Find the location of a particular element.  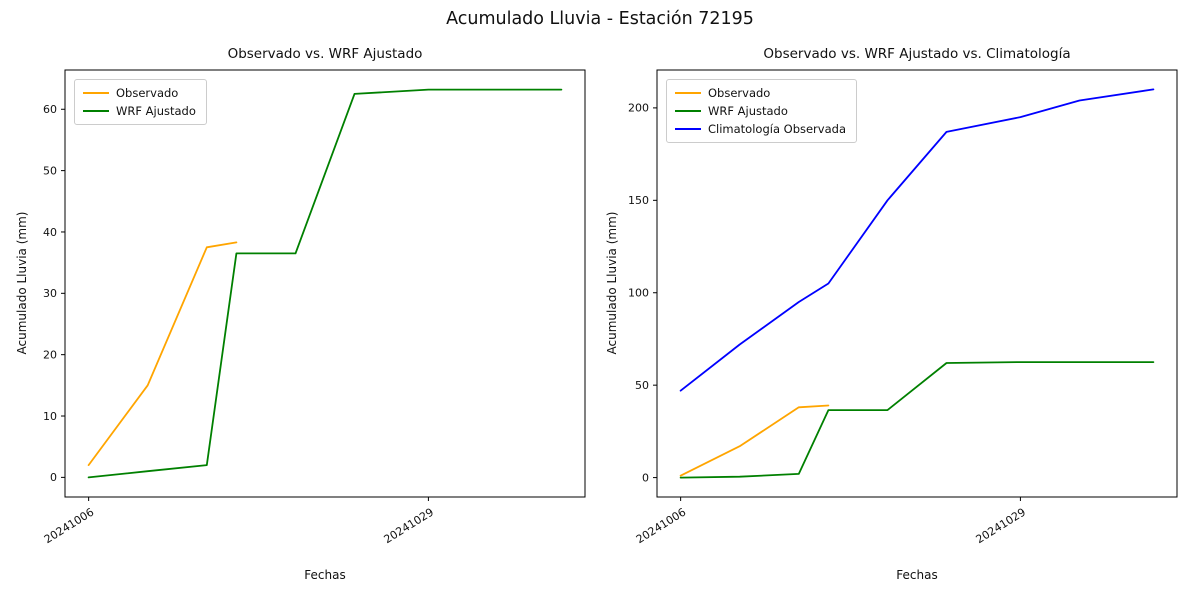

y-tick-label: 200 is located at coordinates (638, 108).